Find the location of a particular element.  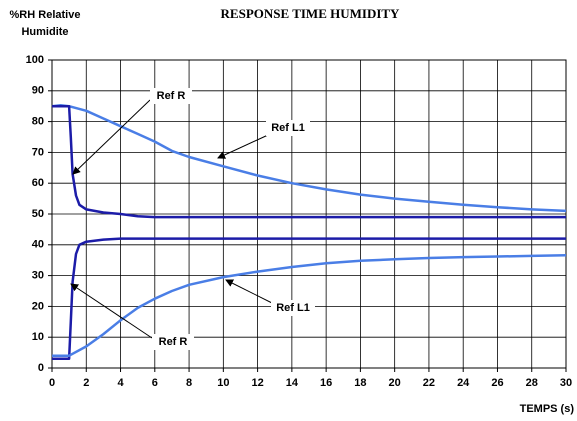

chart-title: RESPONSE TIME HUMIDITY is located at coordinates (311, 13).